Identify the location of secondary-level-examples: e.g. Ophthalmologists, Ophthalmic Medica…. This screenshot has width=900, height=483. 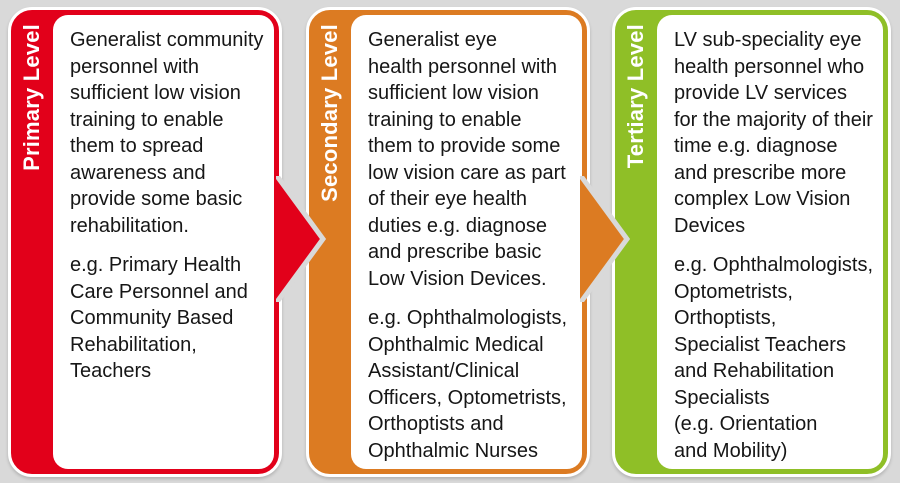
(467, 384).